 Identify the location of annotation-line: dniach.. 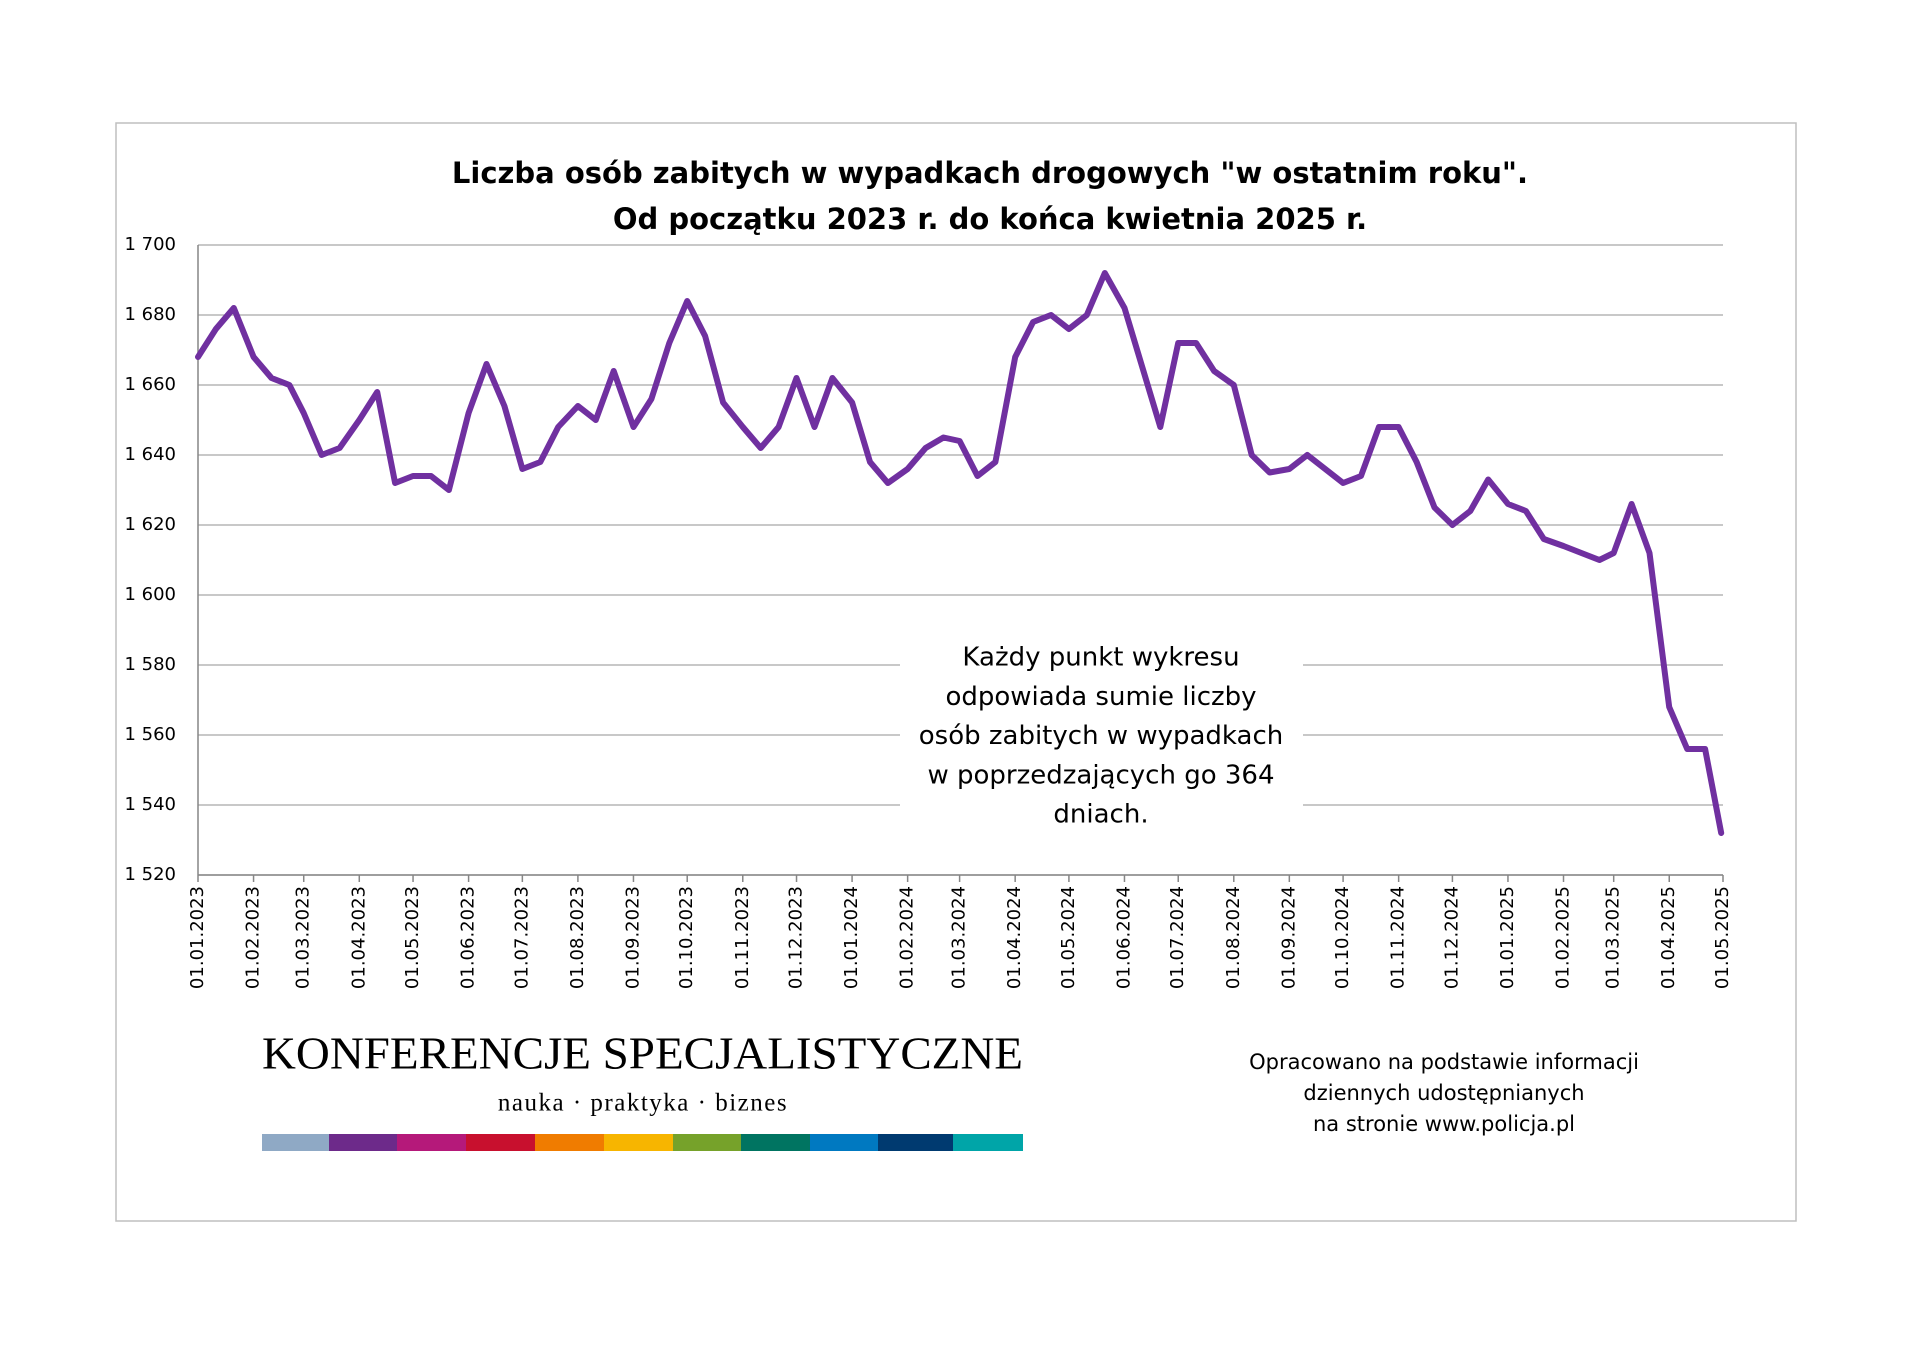
(1100, 815).